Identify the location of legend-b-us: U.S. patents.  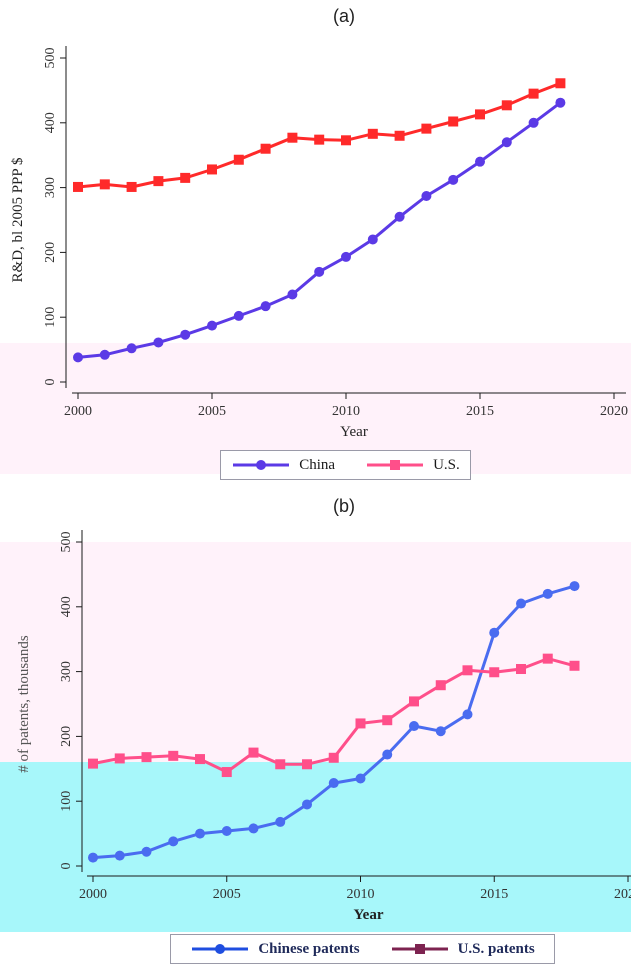
(462, 949).